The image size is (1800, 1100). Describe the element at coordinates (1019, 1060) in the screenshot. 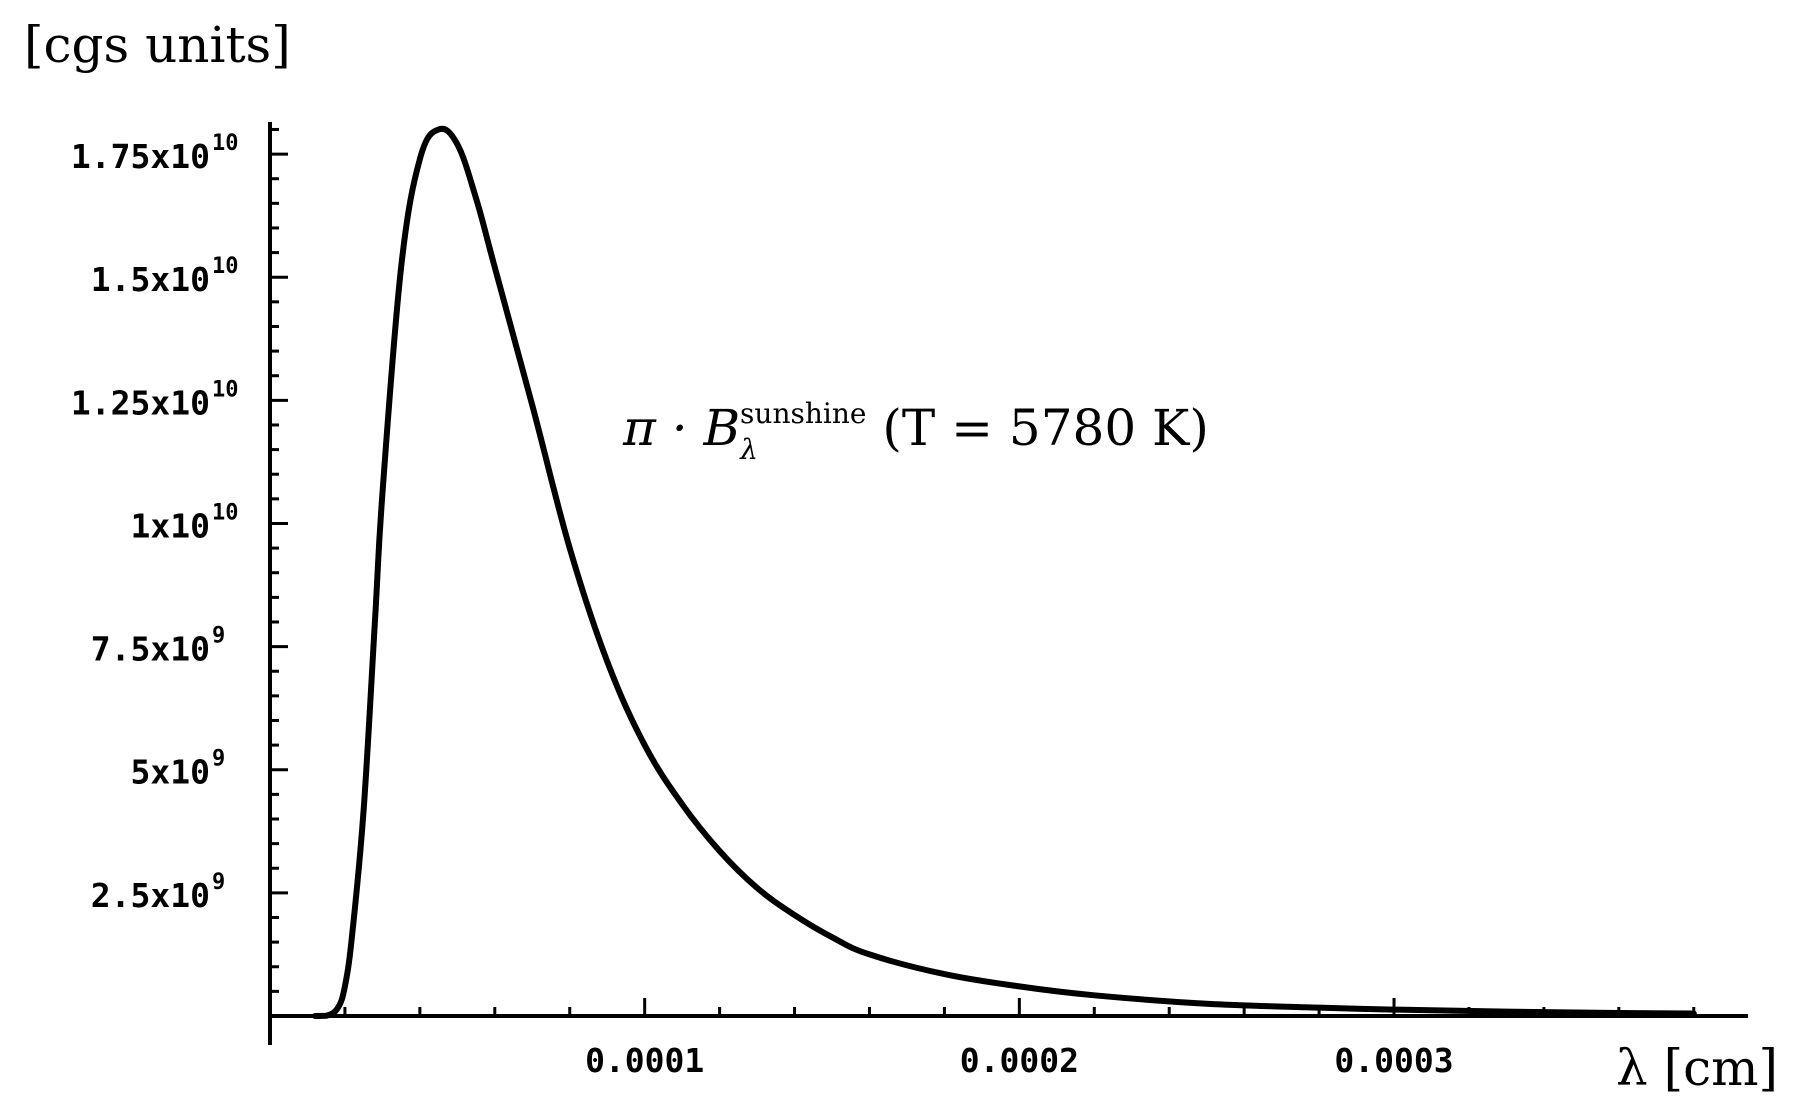

I see `x-tick-label: 0.0002` at that location.